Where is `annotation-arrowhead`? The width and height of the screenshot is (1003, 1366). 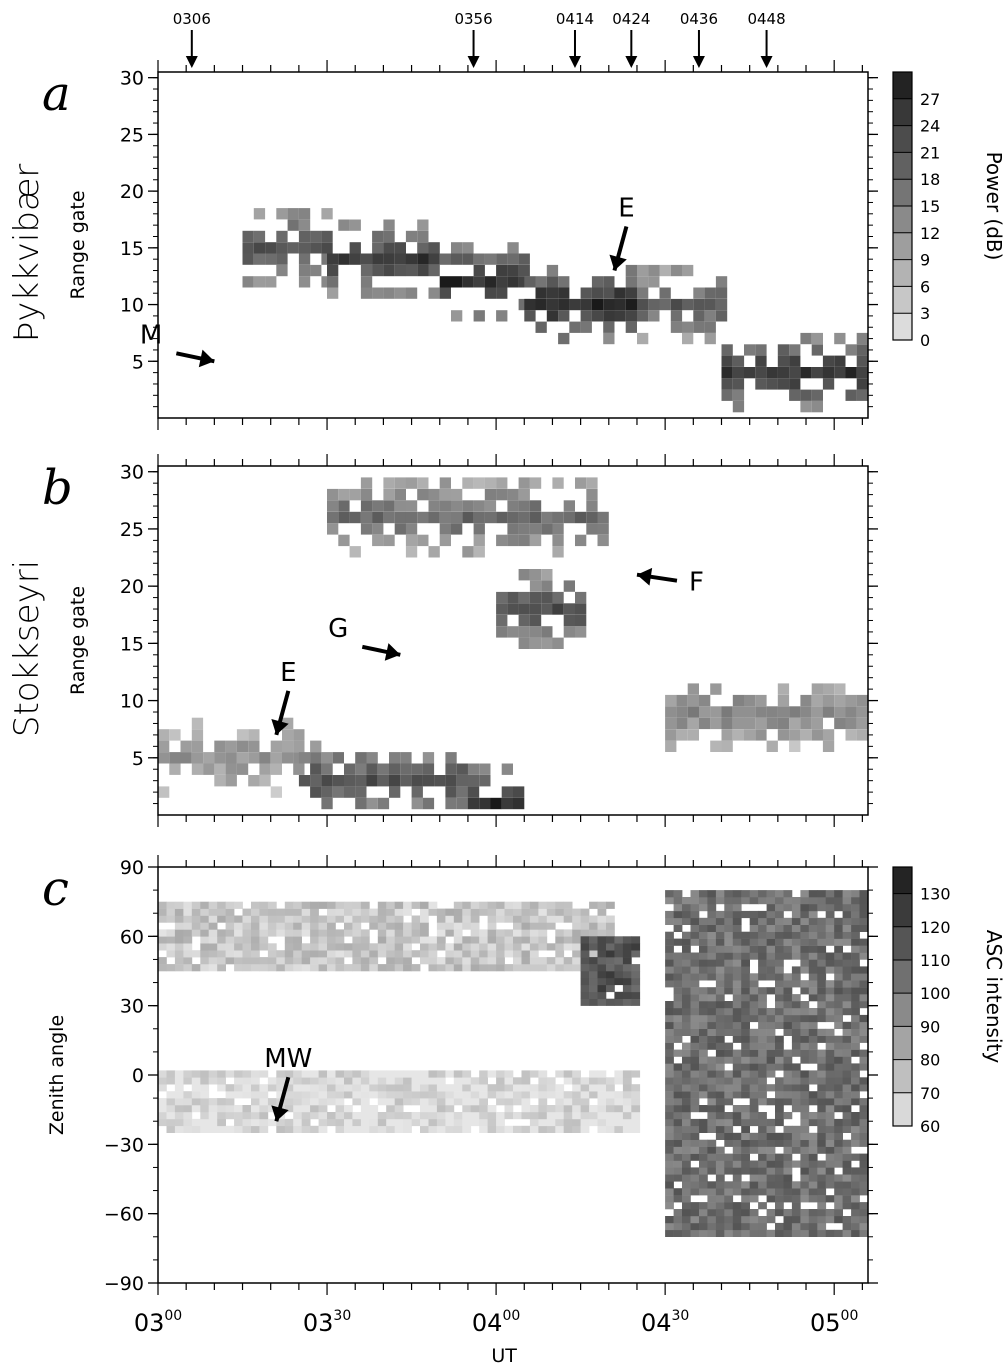 annotation-arrowhead is located at coordinates (280, 727).